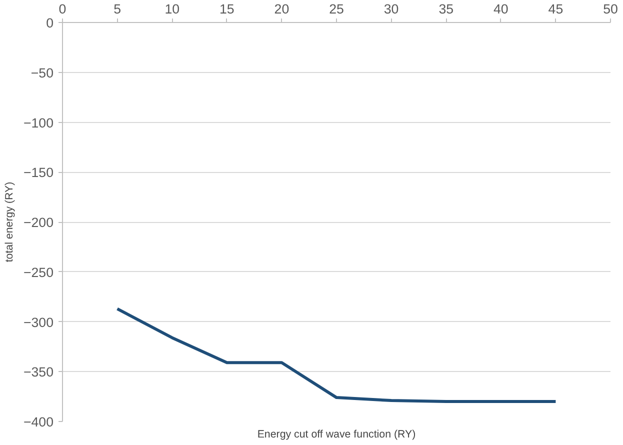 This screenshot has width=623, height=445. Describe the element at coordinates (391, 9) in the screenshot. I see `x-tick-label: 30` at that location.